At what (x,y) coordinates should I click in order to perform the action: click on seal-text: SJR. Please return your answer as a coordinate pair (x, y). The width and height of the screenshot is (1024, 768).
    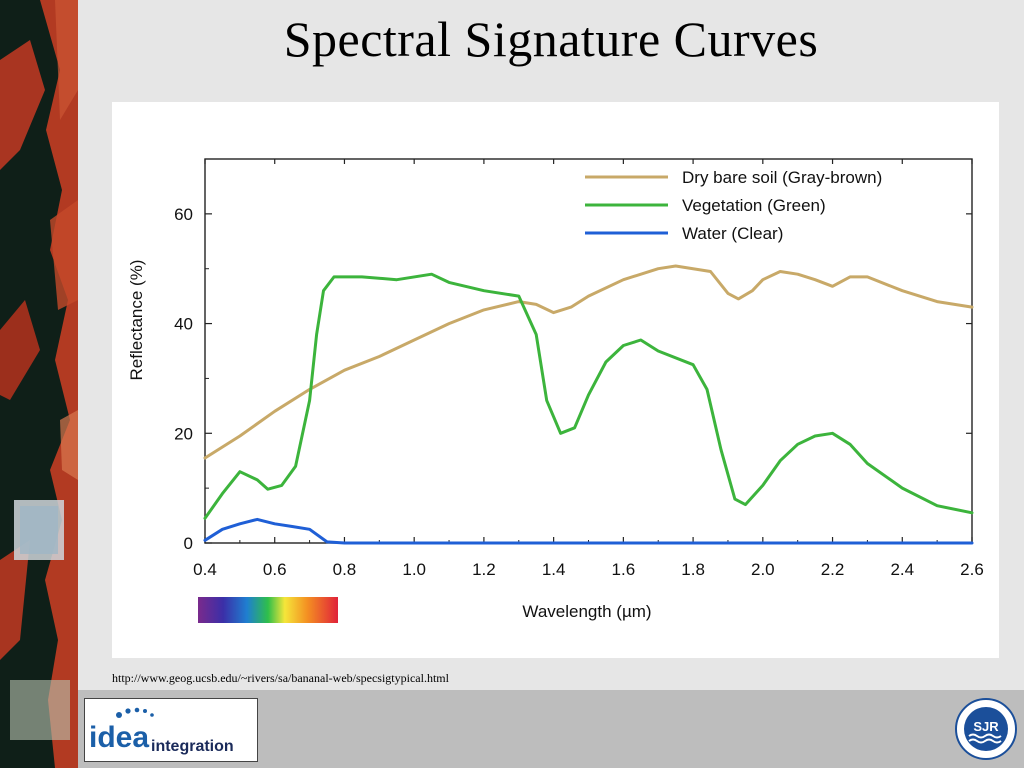
    Looking at the image, I should click on (986, 726).